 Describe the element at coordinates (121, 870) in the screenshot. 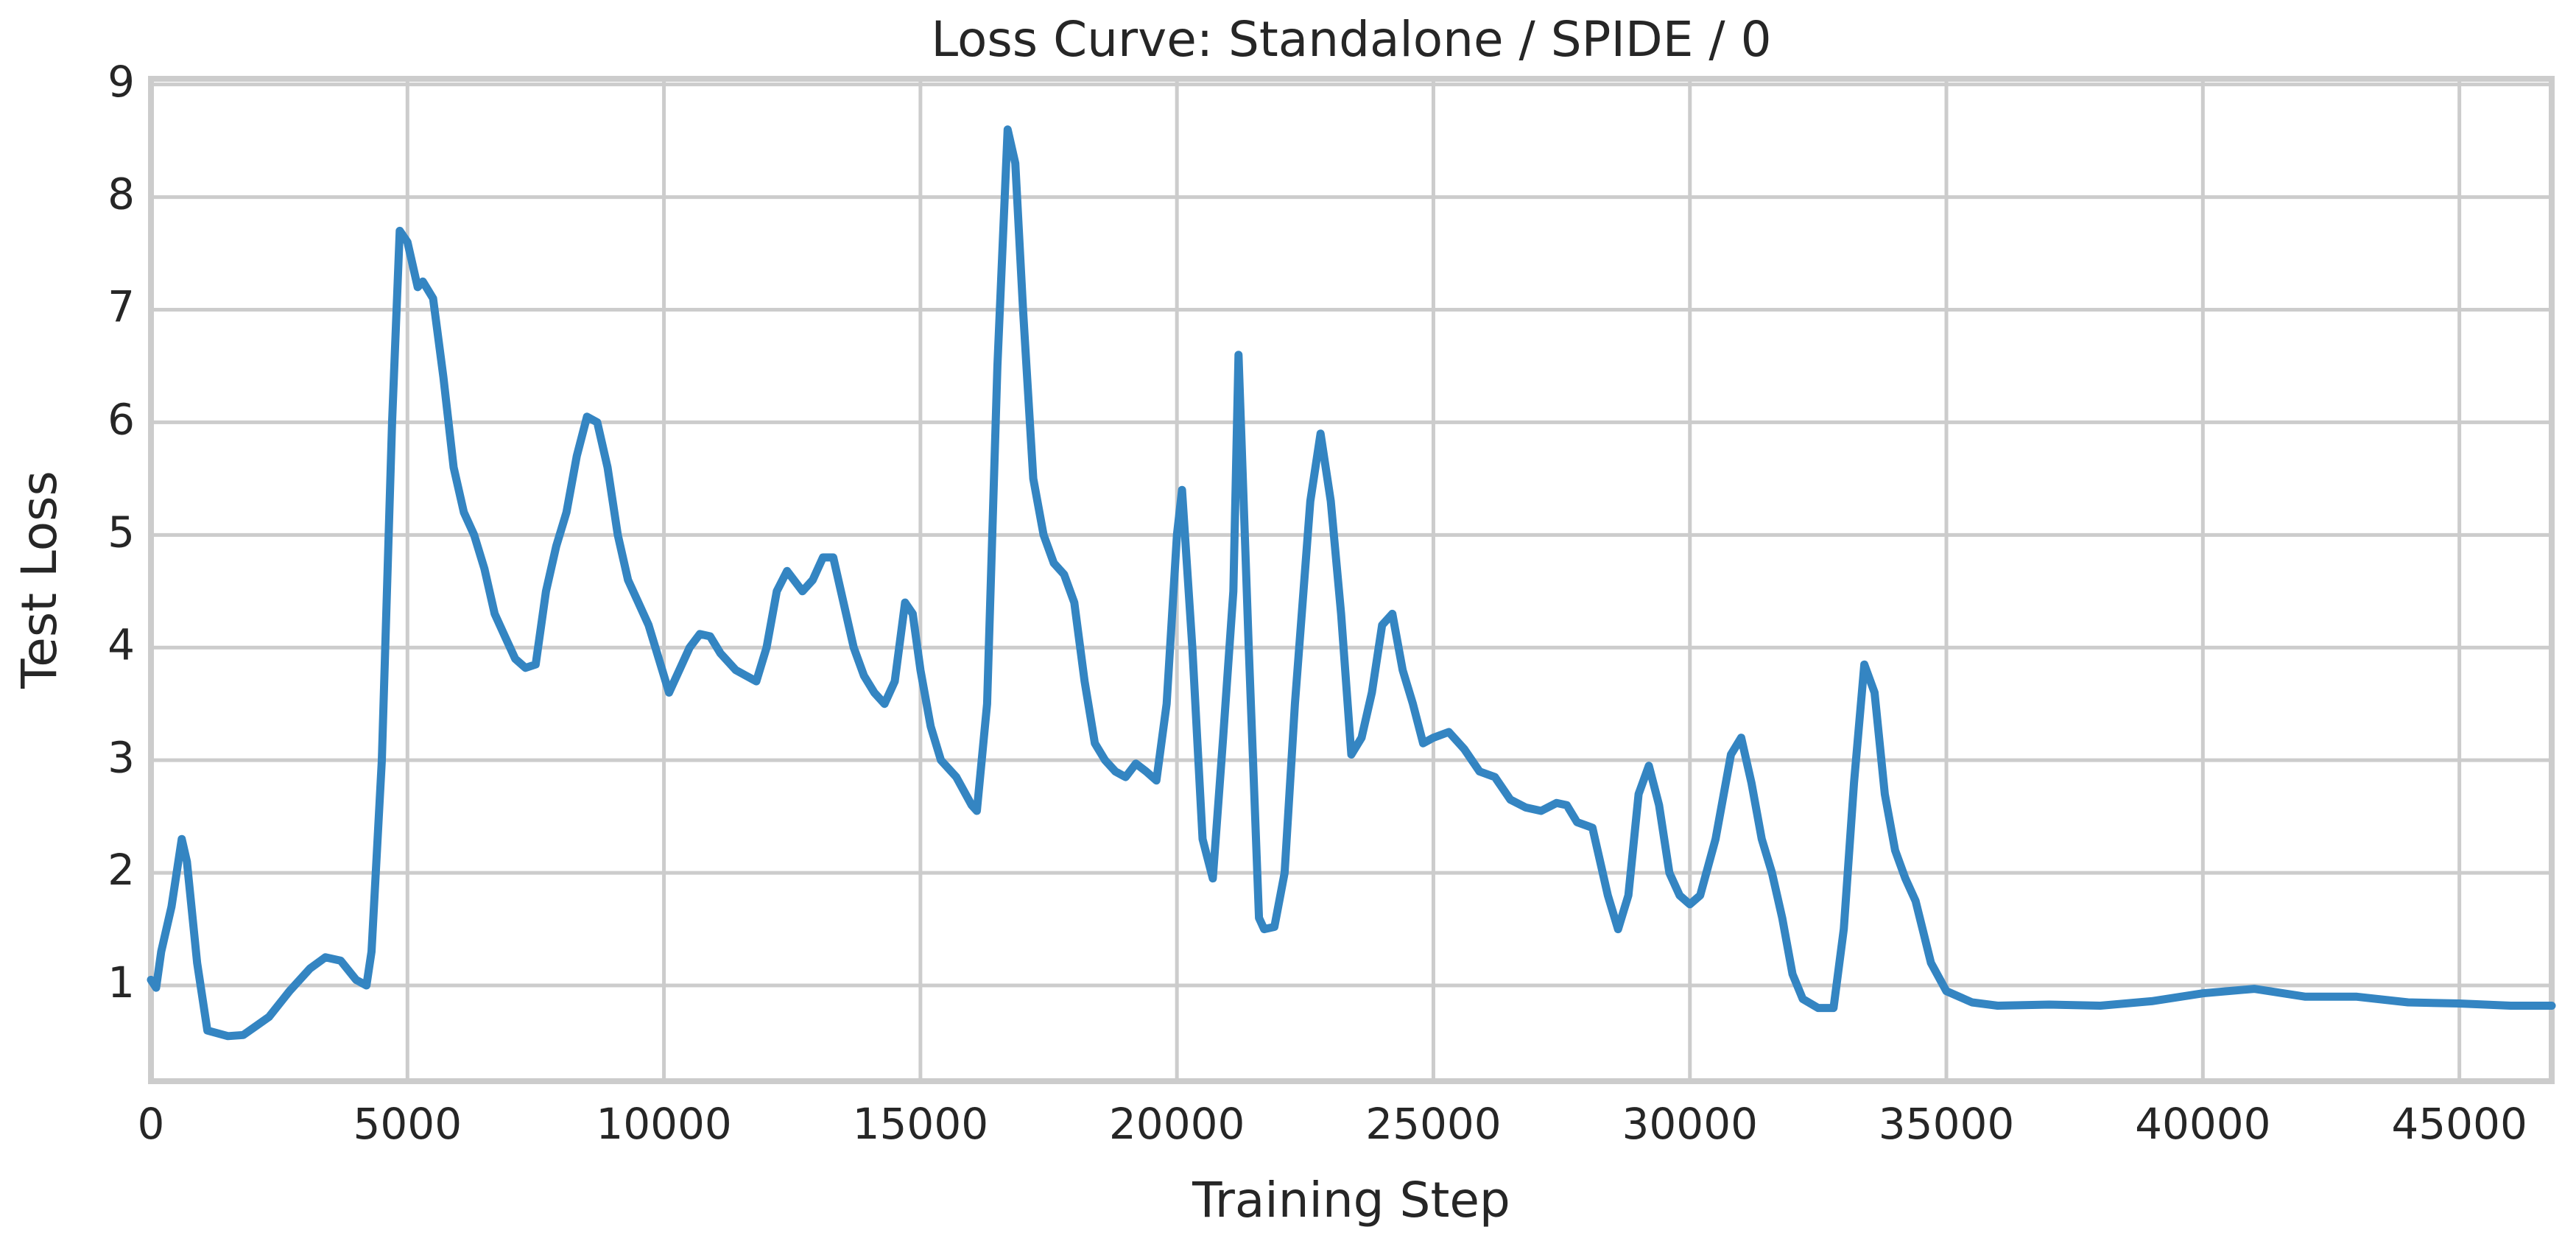

I see `y-tick-label: 2` at that location.